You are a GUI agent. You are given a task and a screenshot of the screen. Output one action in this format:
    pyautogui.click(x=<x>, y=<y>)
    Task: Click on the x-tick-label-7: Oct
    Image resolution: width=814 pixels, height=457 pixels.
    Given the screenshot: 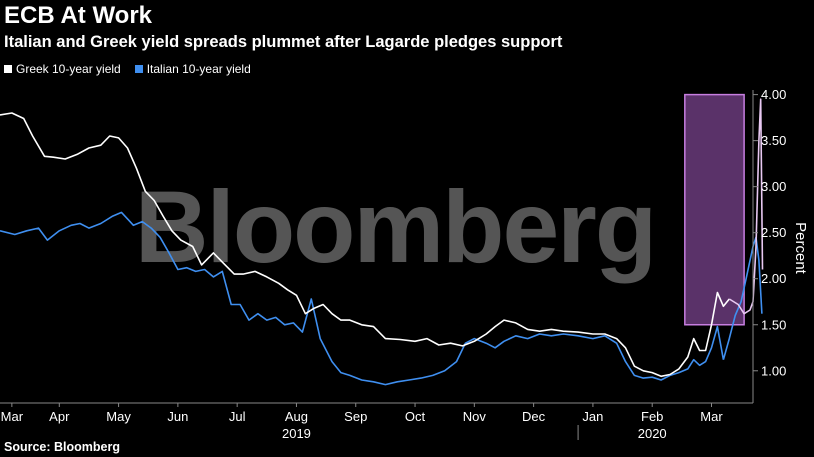 What is the action you would take?
    pyautogui.click(x=415, y=416)
    